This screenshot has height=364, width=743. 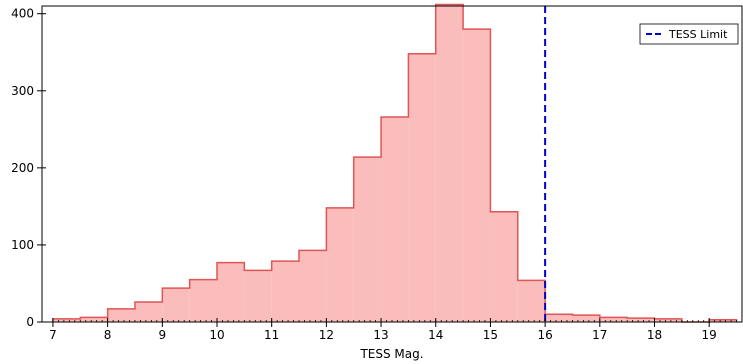 What do you see at coordinates (162, 335) in the screenshot?
I see `x-tick-label: 9` at bounding box center [162, 335].